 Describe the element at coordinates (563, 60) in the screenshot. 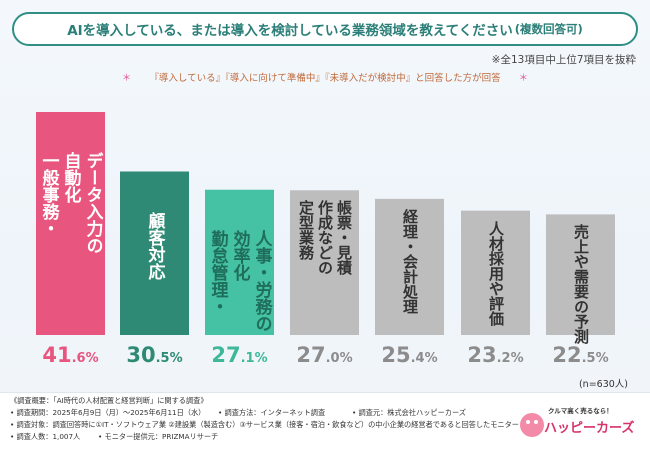

I see `top-note: ※全13項目中上位7項目を抜粋` at that location.